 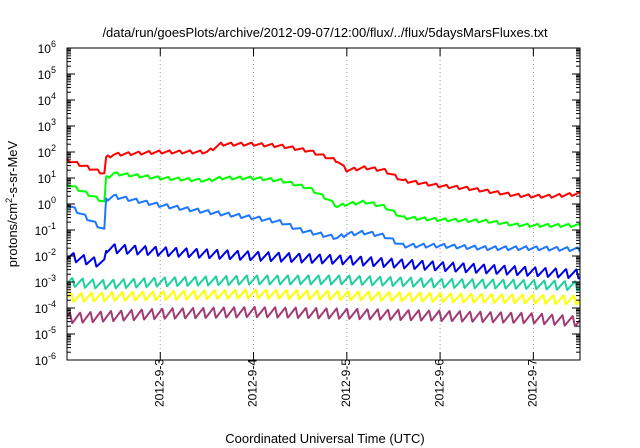 What do you see at coordinates (52, 252) in the screenshot?
I see `y-tick-exp: -2` at bounding box center [52, 252].